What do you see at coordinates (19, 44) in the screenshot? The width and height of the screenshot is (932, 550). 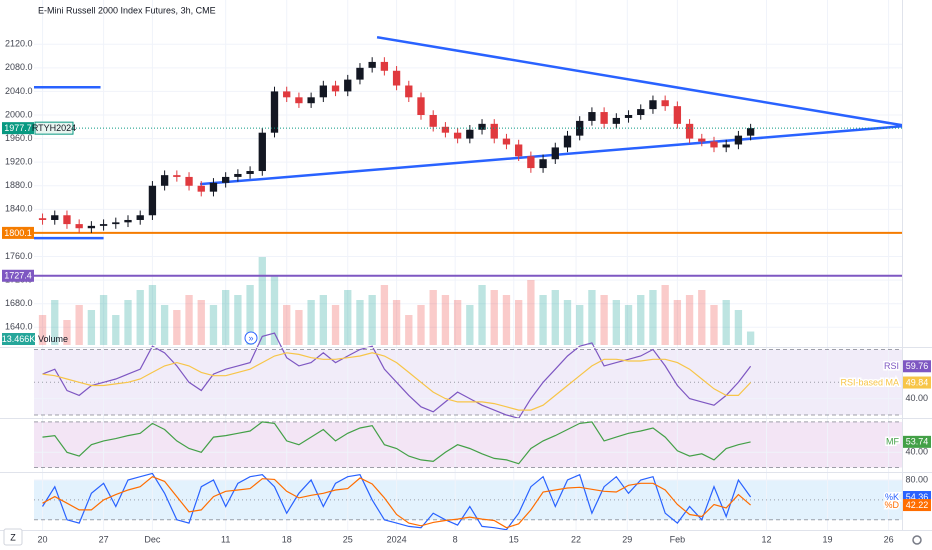 I see `y-tick-label: 2120.0` at bounding box center [19, 44].